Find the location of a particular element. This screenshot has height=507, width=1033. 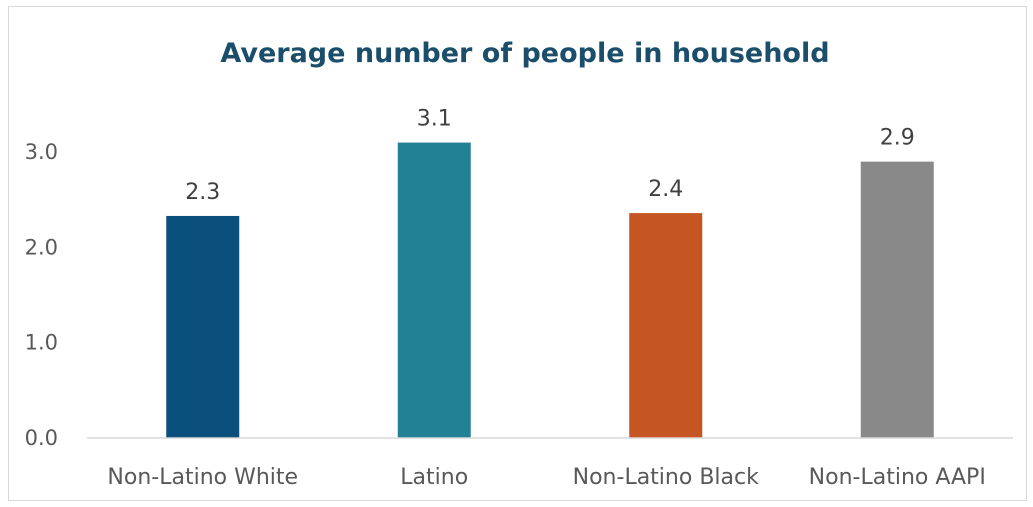

x-category-label: Non-Latino White is located at coordinates (202, 477).